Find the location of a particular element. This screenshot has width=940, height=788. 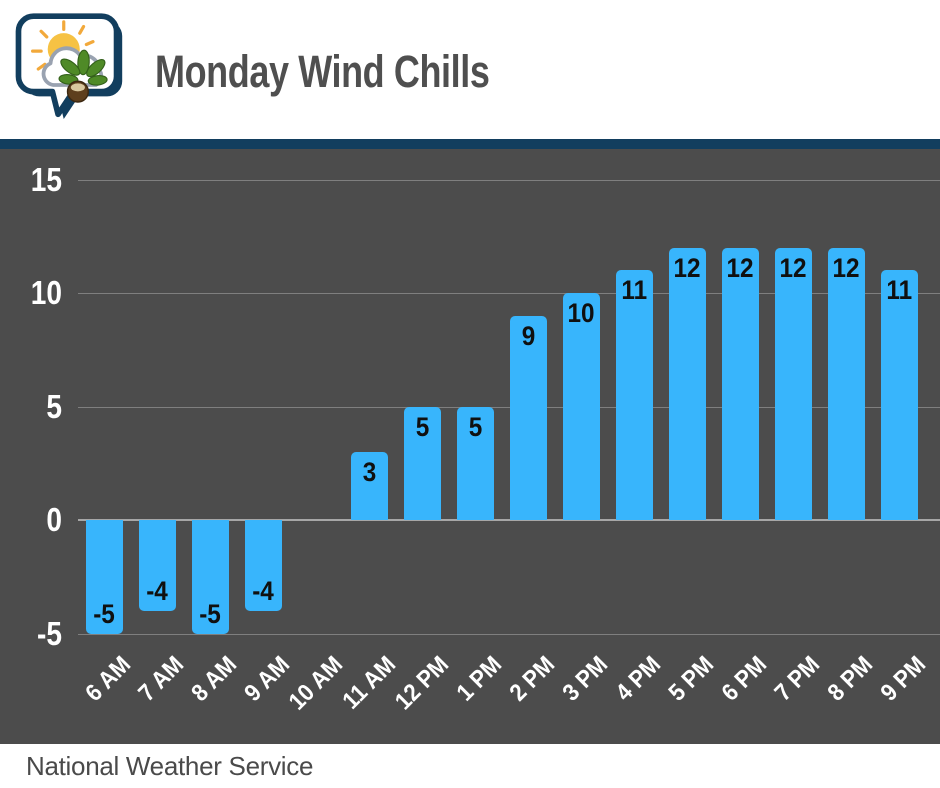

y-tick-label: -5 is located at coordinates (49, 633).